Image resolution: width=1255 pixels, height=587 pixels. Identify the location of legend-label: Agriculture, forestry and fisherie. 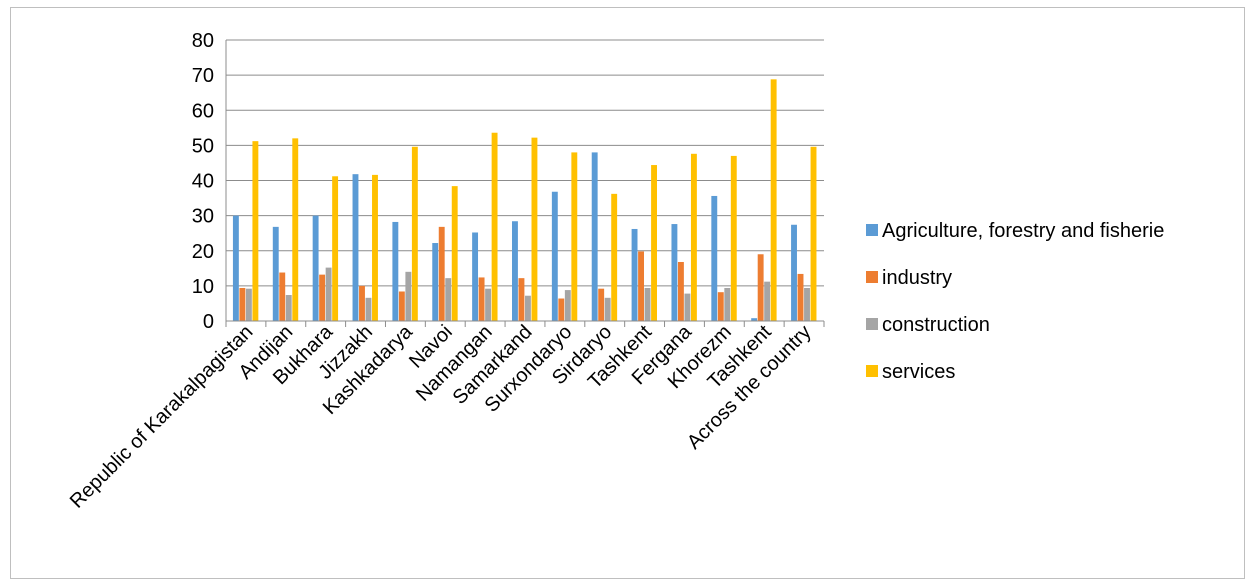
(1023, 231).